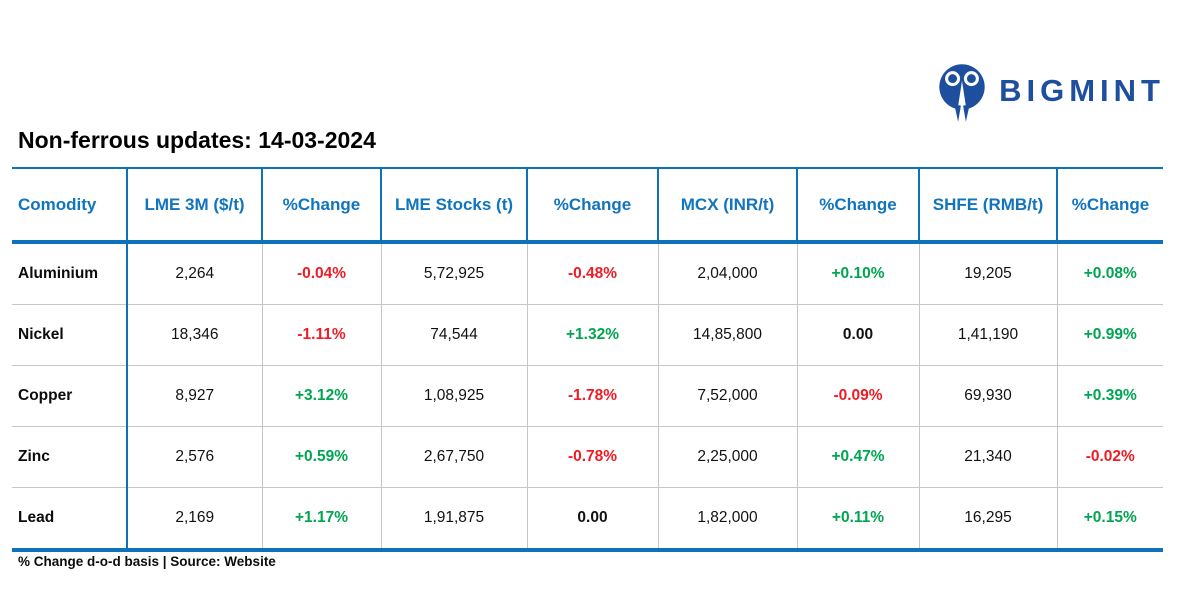 The image size is (1200, 600). What do you see at coordinates (453, 519) in the screenshot?
I see `value-cell: 1,91,875` at bounding box center [453, 519].